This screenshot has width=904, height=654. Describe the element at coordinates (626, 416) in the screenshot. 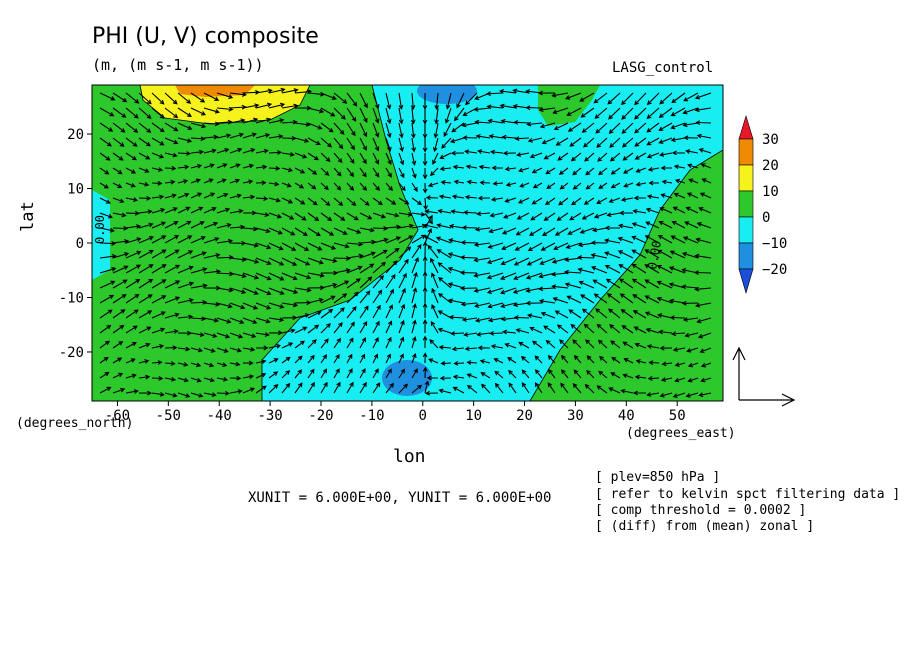

I see `x-tick-label: 40` at that location.